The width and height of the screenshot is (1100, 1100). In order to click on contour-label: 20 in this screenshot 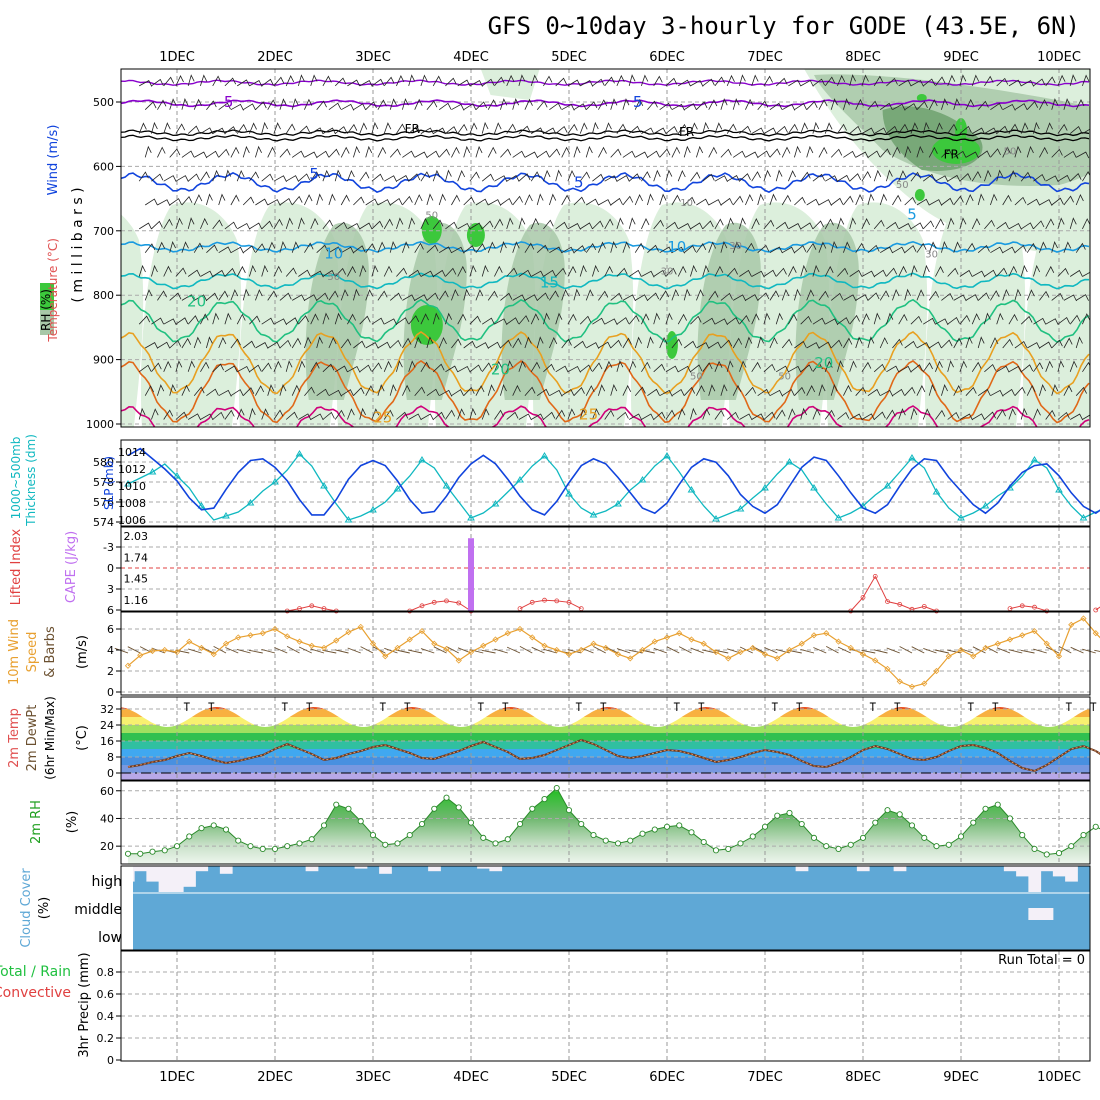, I will do `click(823, 363)`.